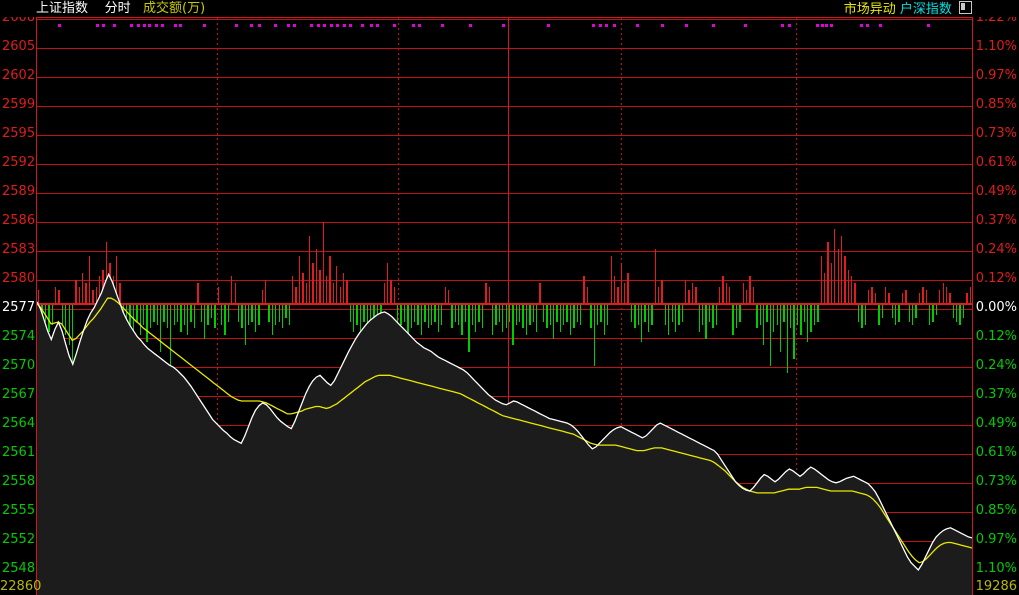 The image size is (1019, 595). What do you see at coordinates (965, 7) in the screenshot?
I see `panel-toggle-icon` at bounding box center [965, 7].